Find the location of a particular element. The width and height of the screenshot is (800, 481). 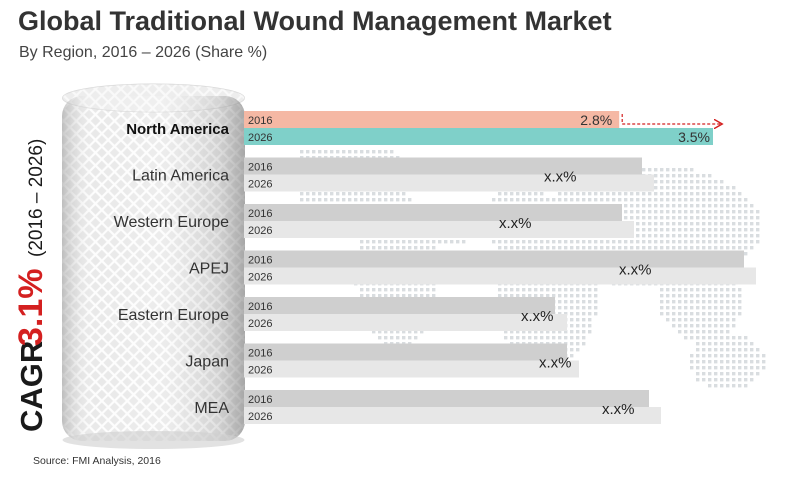

data-label-north-america-2026: 3.5% is located at coordinates (694, 137).